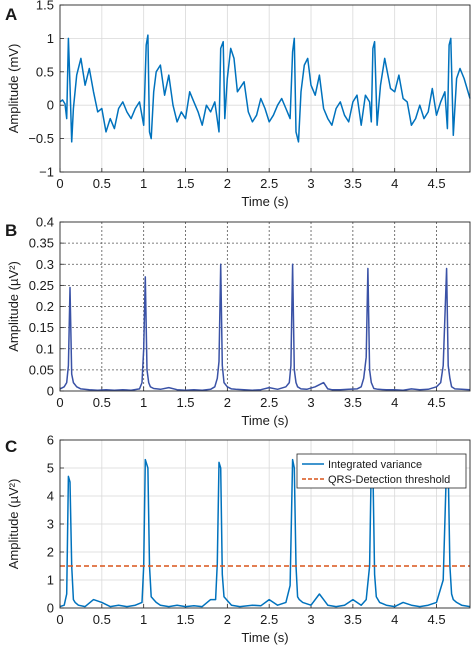 The width and height of the screenshot is (474, 647). What do you see at coordinates (50, 468) in the screenshot?
I see `y-tick-label: 5` at bounding box center [50, 468].